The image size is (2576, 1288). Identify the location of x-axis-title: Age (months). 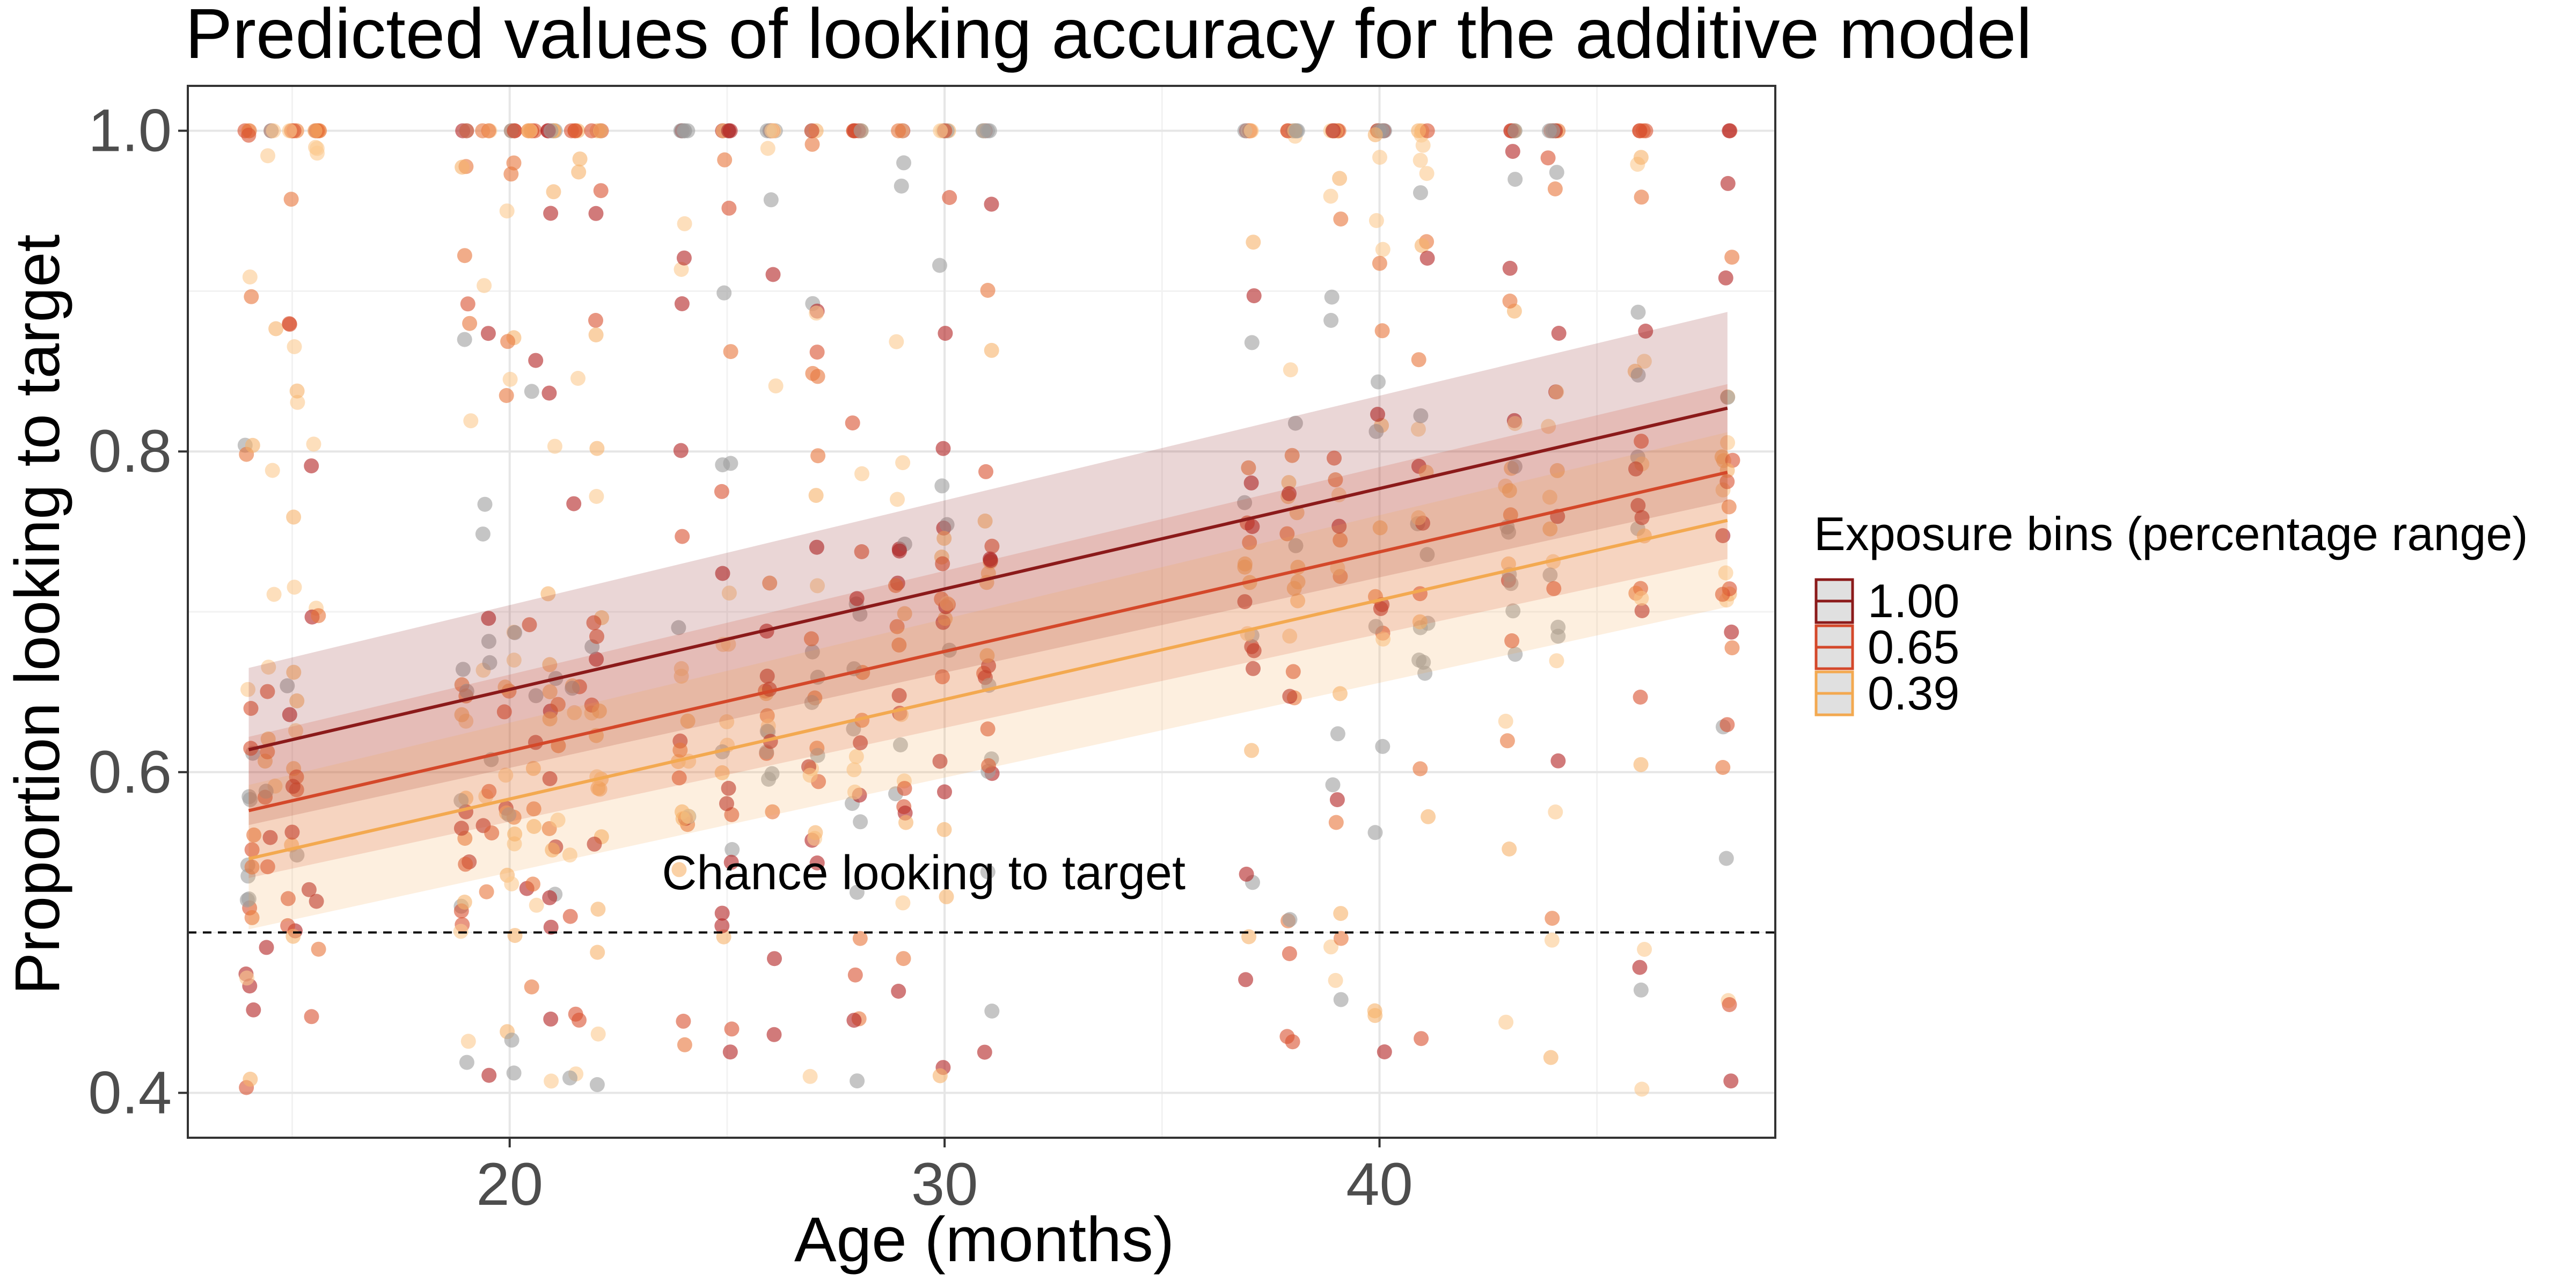
(984, 1239).